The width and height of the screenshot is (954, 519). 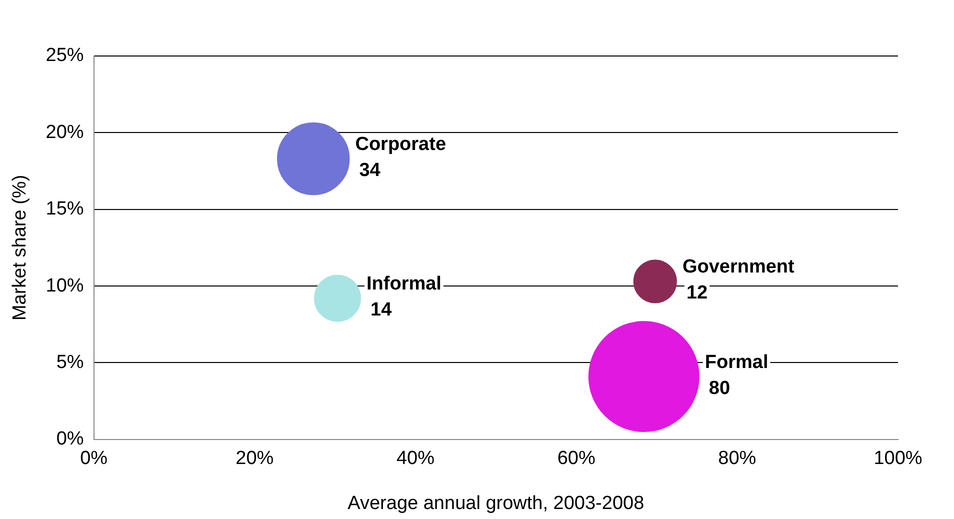 What do you see at coordinates (496, 503) in the screenshot?
I see `x-axis-title: Average annual growth, 2003-2008` at bounding box center [496, 503].